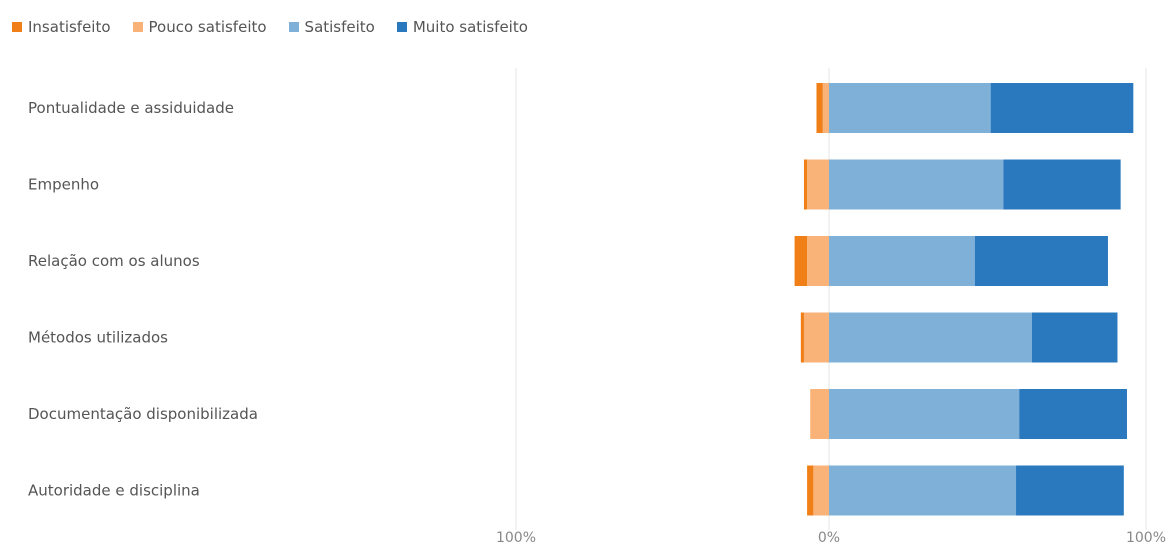 This screenshot has width=1167, height=544. I want to click on legend-item-pouco-satisfeito: Pouco satisfeito, so click(199, 27).